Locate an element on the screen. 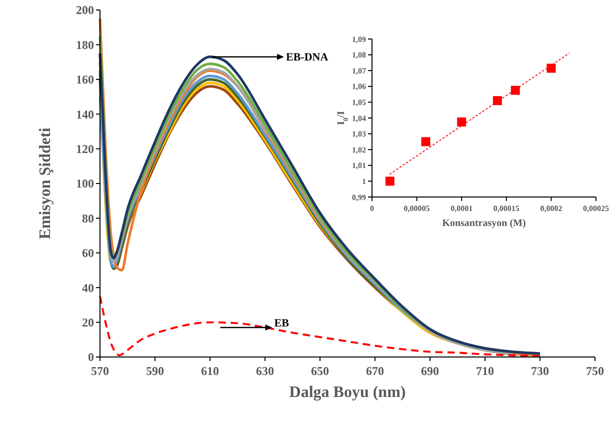 Image resolution: width=611 pixels, height=425 pixels. x-tick-label: 730 is located at coordinates (540, 371).